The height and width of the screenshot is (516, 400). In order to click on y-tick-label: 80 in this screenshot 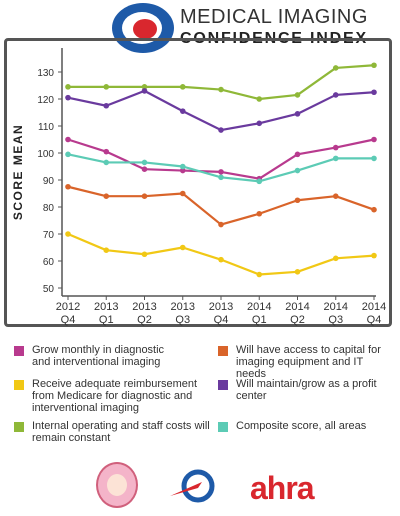, I will do `click(49, 208)`.